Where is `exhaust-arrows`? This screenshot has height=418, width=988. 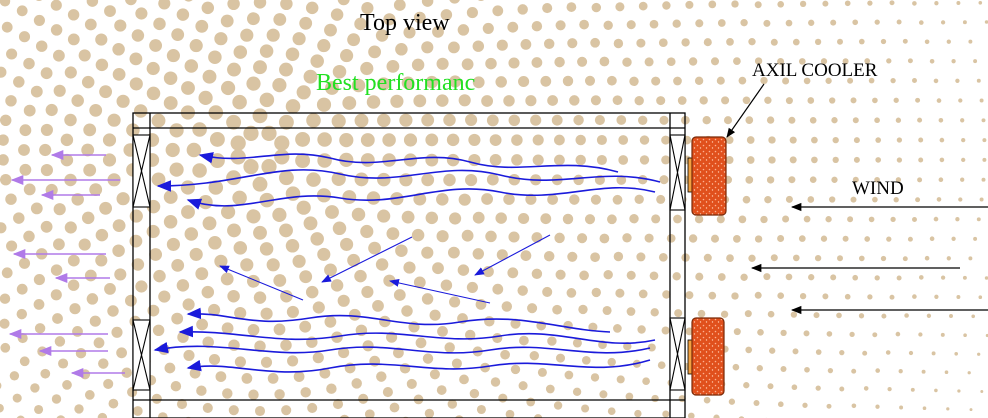 exhaust-arrows is located at coordinates (66, 264).